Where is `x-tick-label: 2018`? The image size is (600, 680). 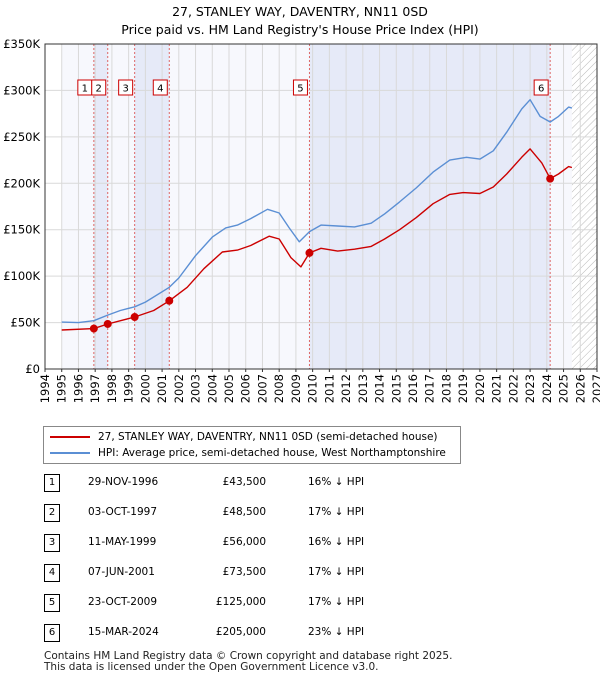 x-tick-label: 2018 is located at coordinates (446, 388).